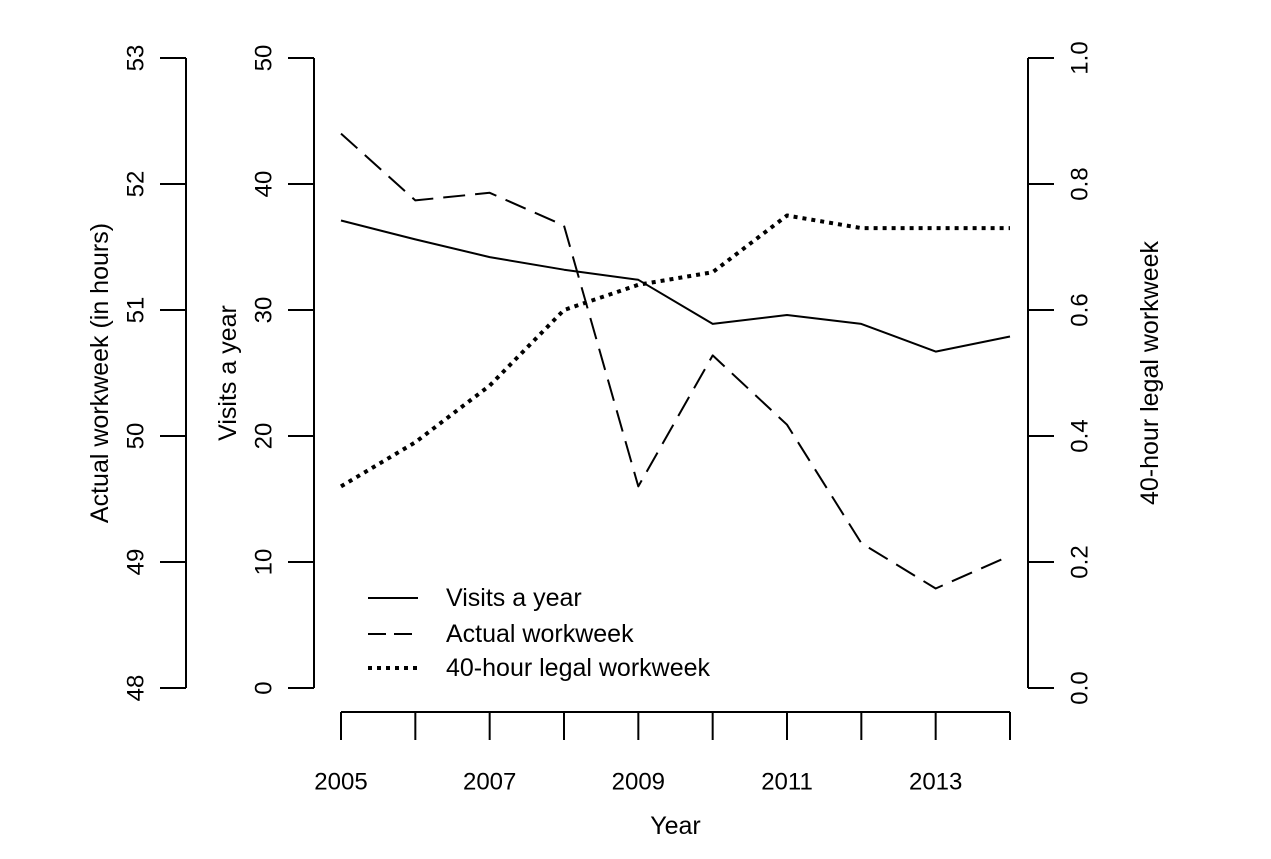  Describe the element at coordinates (1150, 372) in the screenshot. I see `y-axis-title-legal: 40-hour legal workweek` at that location.